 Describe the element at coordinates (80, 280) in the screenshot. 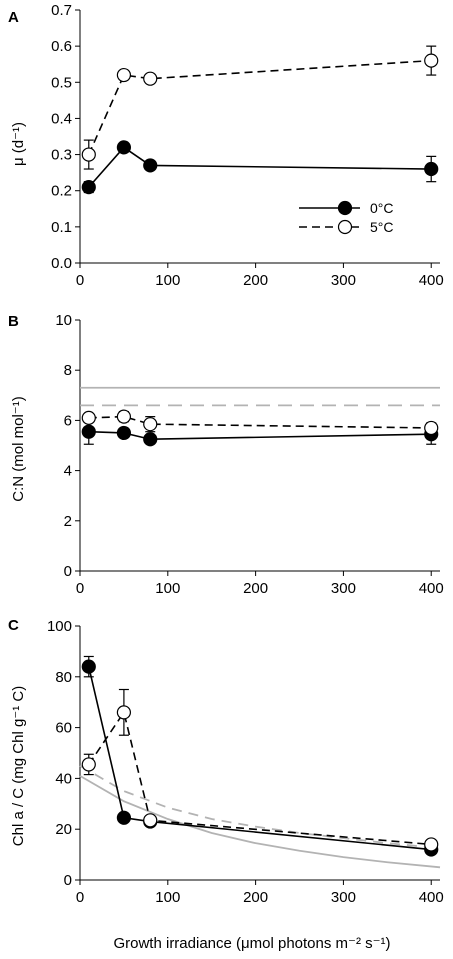

I see `x-tick-label-a: 0` at that location.